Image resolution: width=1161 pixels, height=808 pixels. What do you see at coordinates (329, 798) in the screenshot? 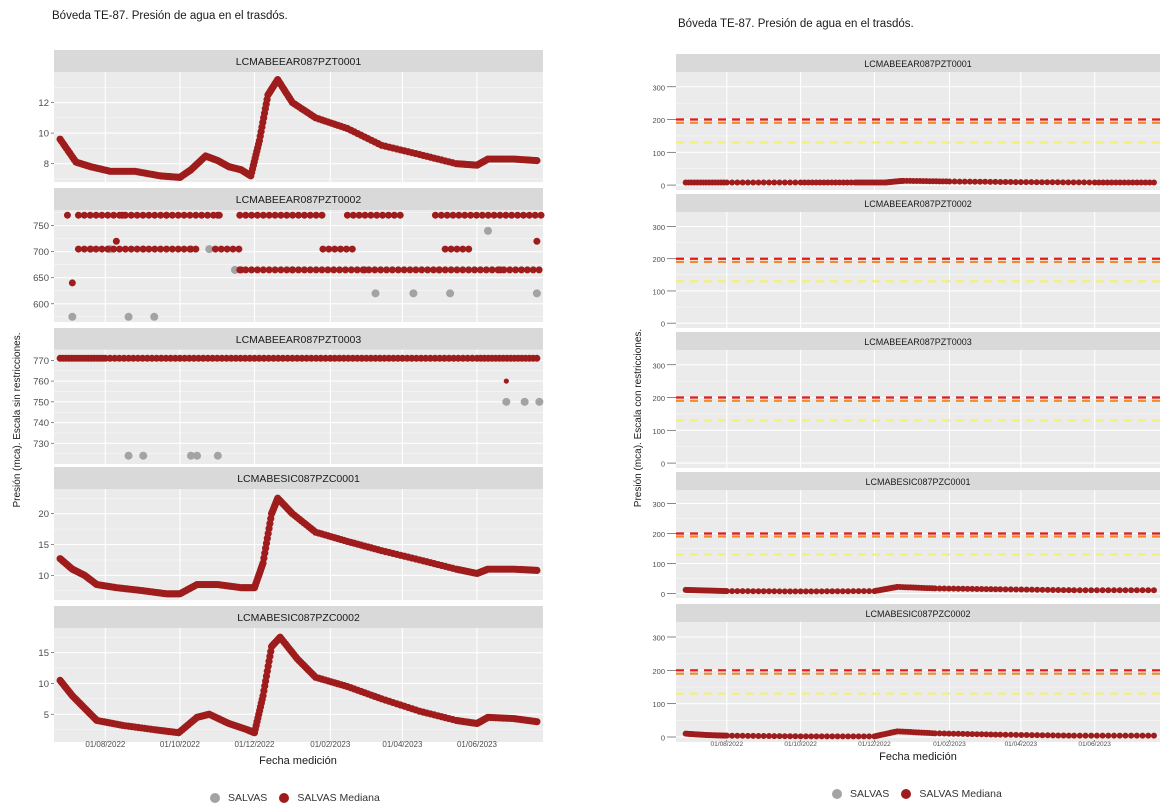
I see `legend-item-mediana: SALVAS Mediana` at bounding box center [329, 798].